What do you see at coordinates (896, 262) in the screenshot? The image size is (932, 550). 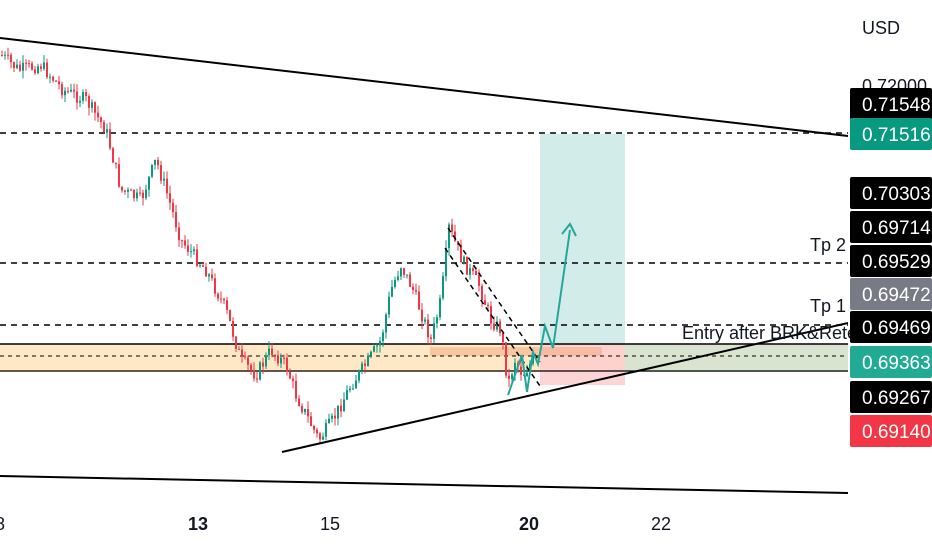 I see `price-label-4: 0.69529` at bounding box center [896, 262].